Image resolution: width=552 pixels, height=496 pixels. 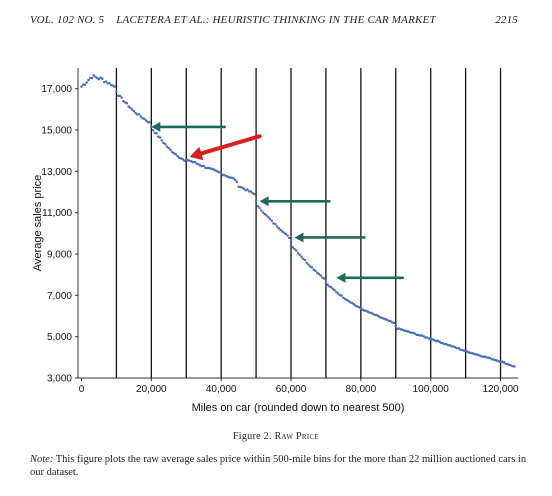 I want to click on x-tick-label: 60,000, so click(x=291, y=389).